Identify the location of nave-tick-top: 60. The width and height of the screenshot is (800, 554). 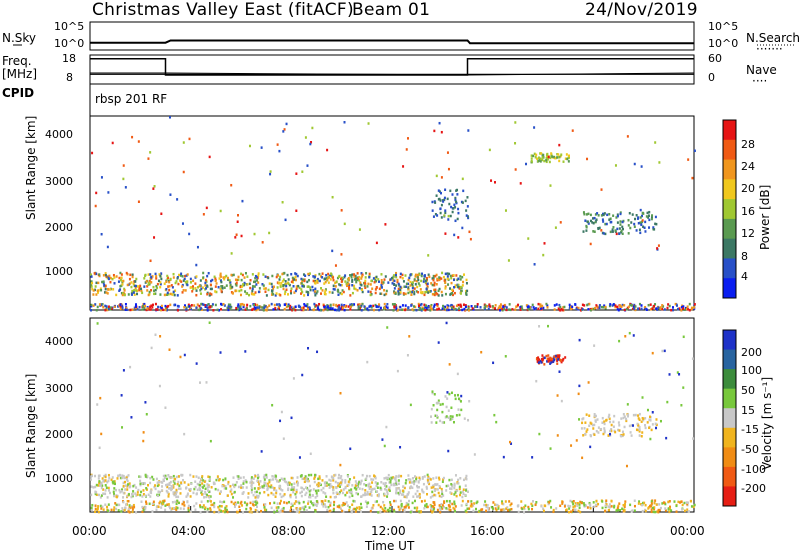
(715, 58).